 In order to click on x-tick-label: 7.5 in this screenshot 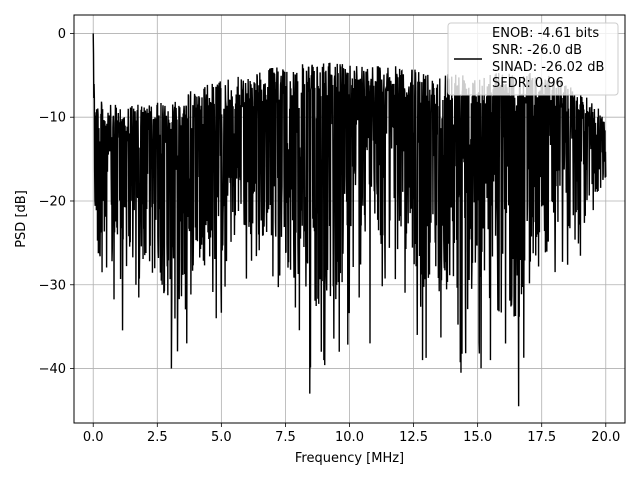, I will do `click(285, 437)`.